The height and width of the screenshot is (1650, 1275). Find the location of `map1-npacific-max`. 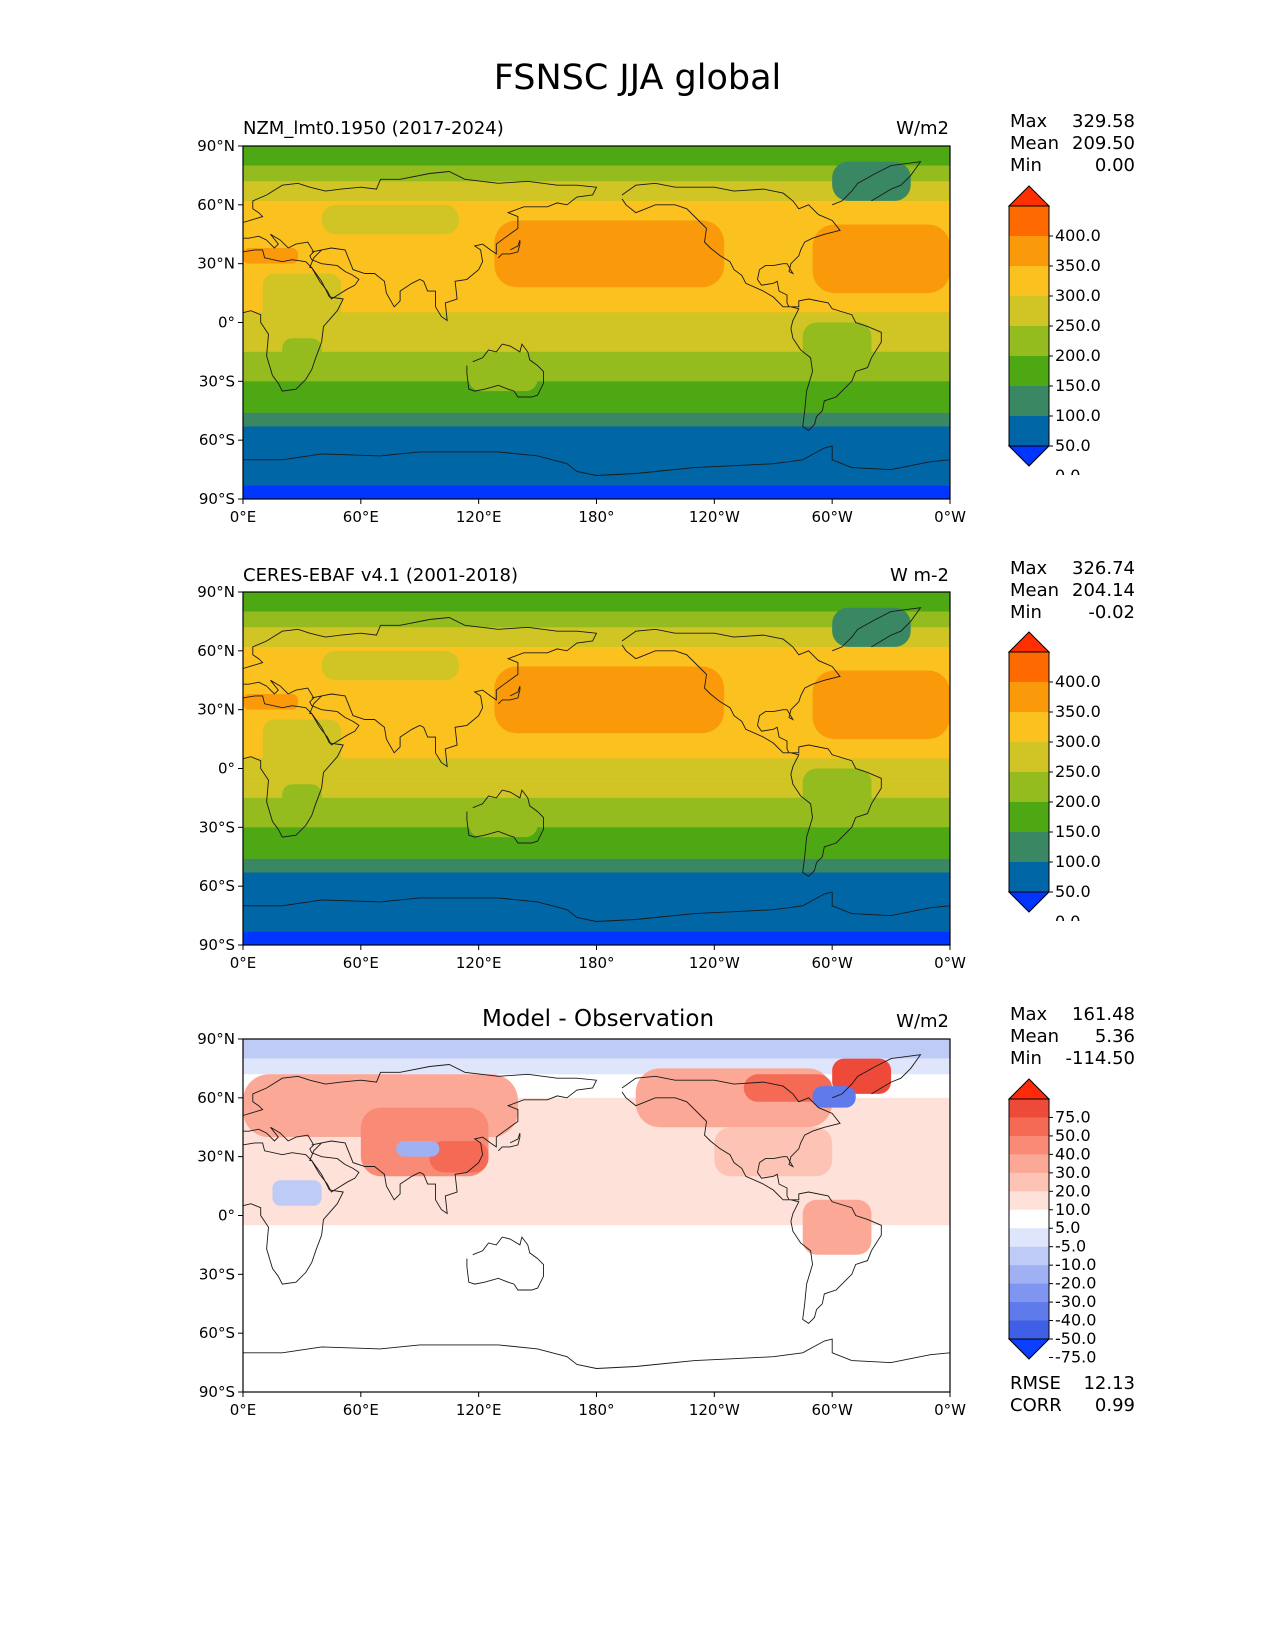

map1-npacific-max is located at coordinates (609, 700).